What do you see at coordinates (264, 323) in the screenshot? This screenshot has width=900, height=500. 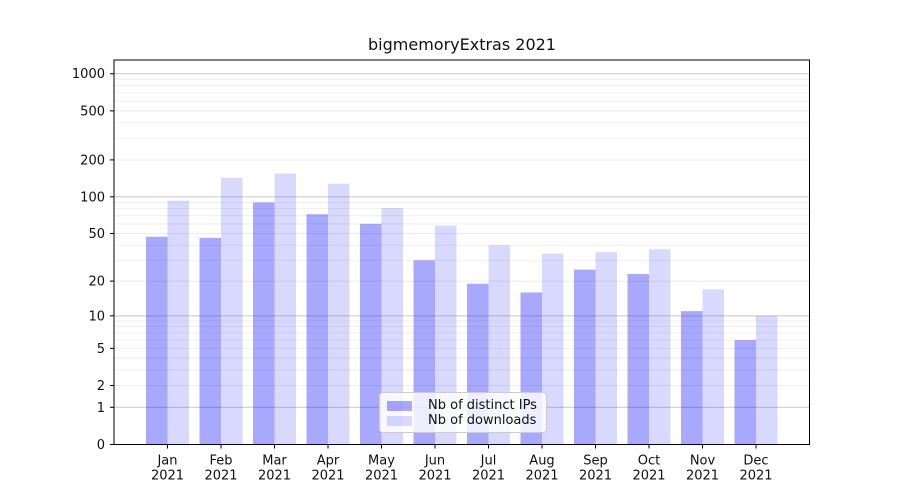 I see `bar-distinct-ips-mar` at bounding box center [264, 323].